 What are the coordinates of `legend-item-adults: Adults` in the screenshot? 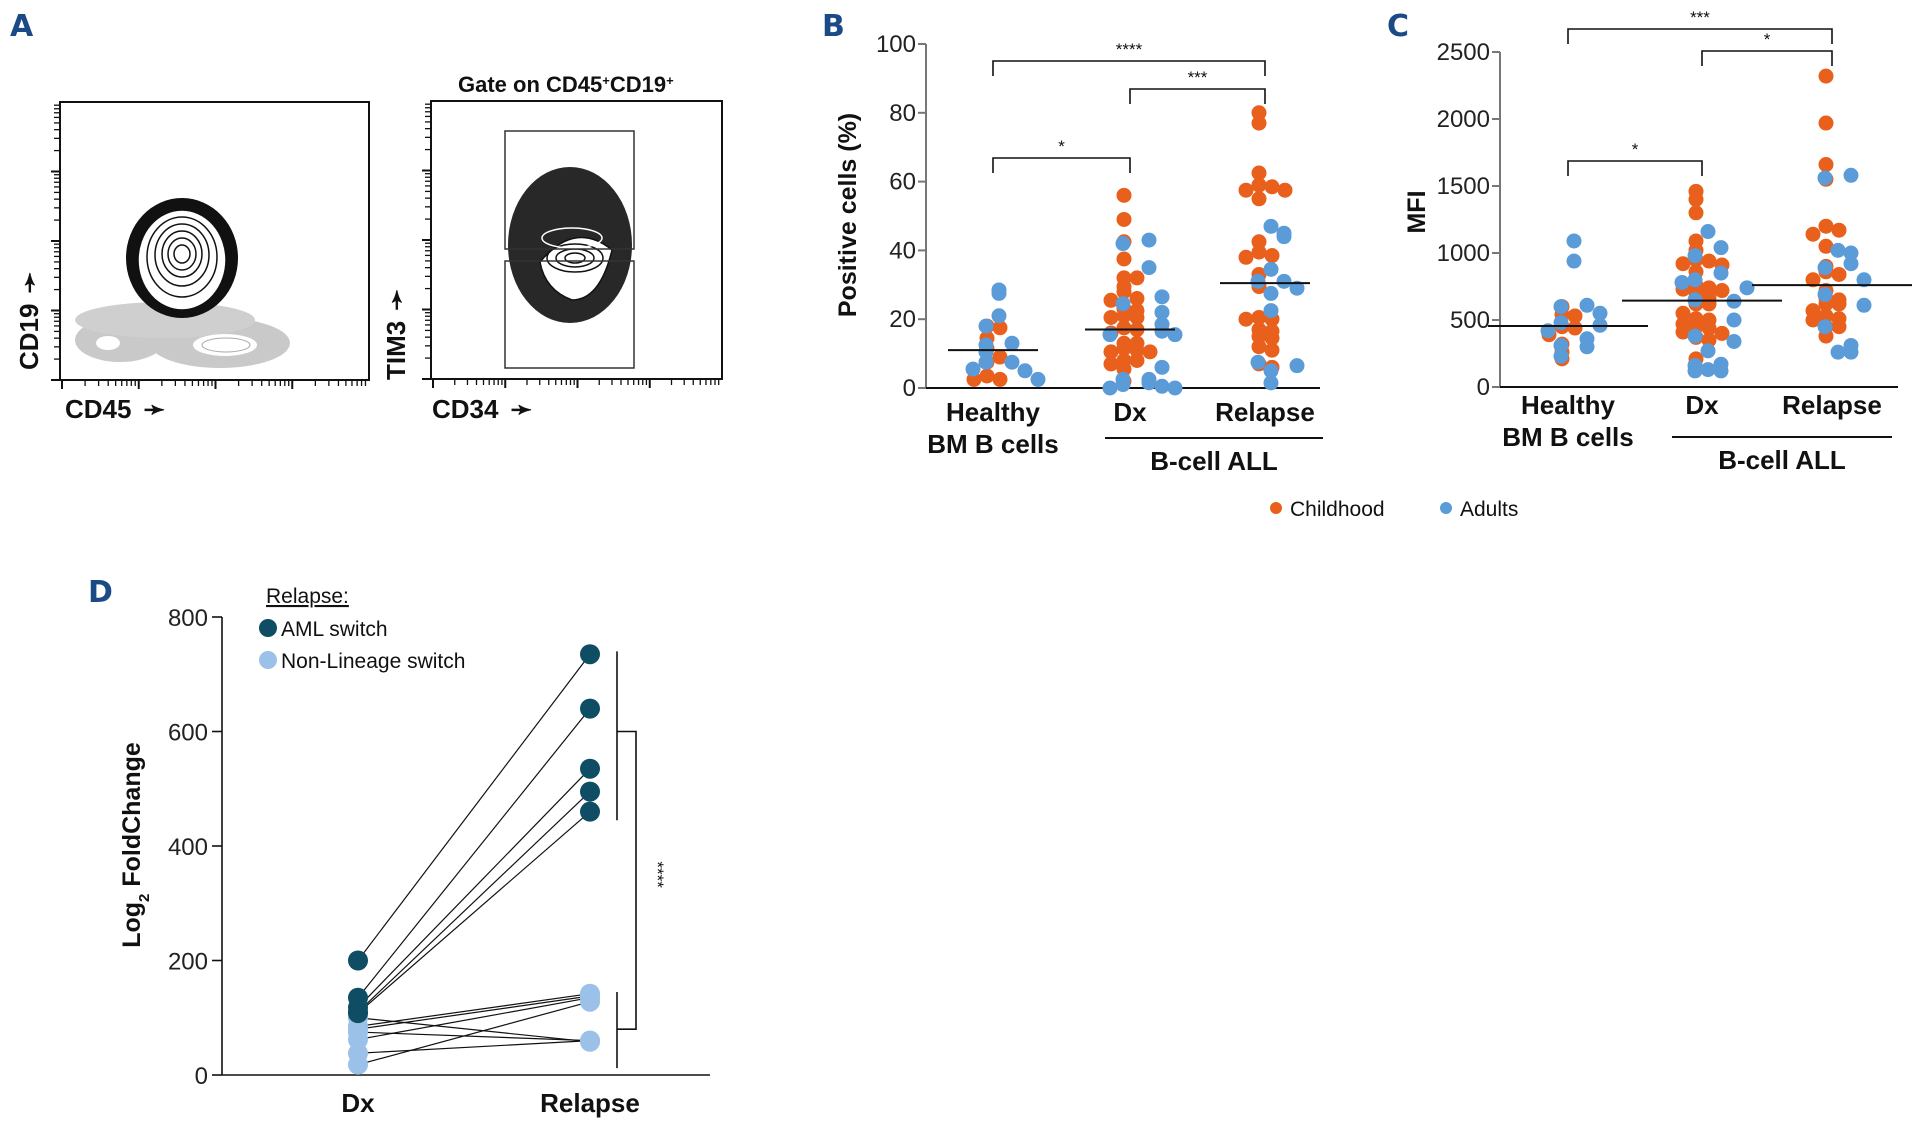 It's located at (1479, 509).